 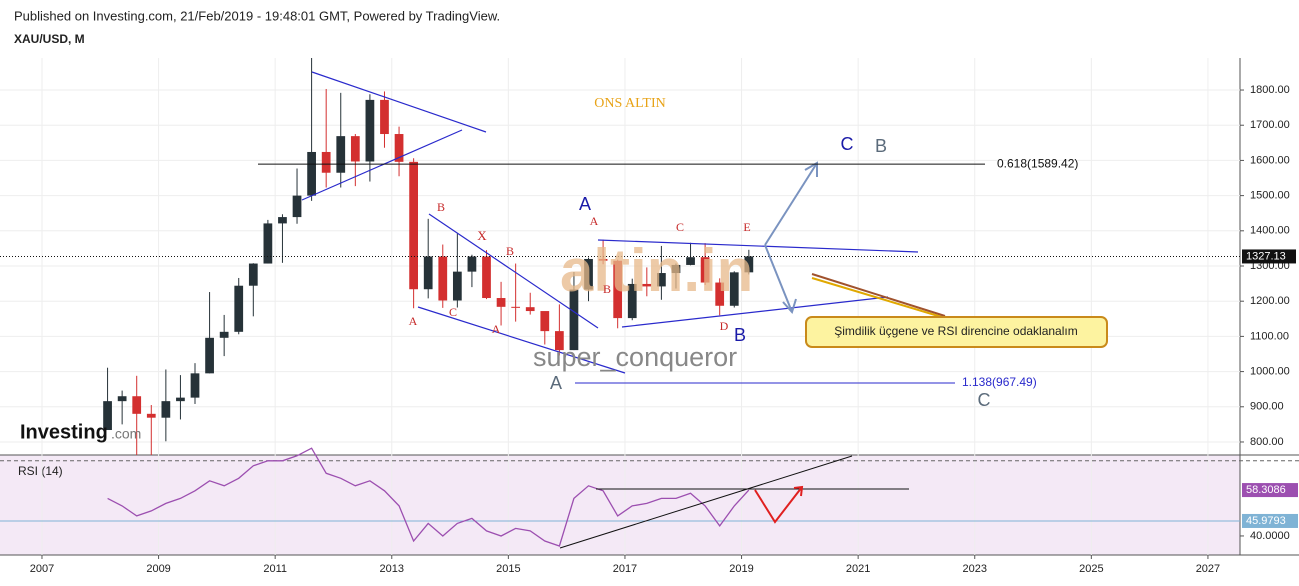 What do you see at coordinates (42, 569) in the screenshot?
I see `x-tick-label: 2007` at bounding box center [42, 569].